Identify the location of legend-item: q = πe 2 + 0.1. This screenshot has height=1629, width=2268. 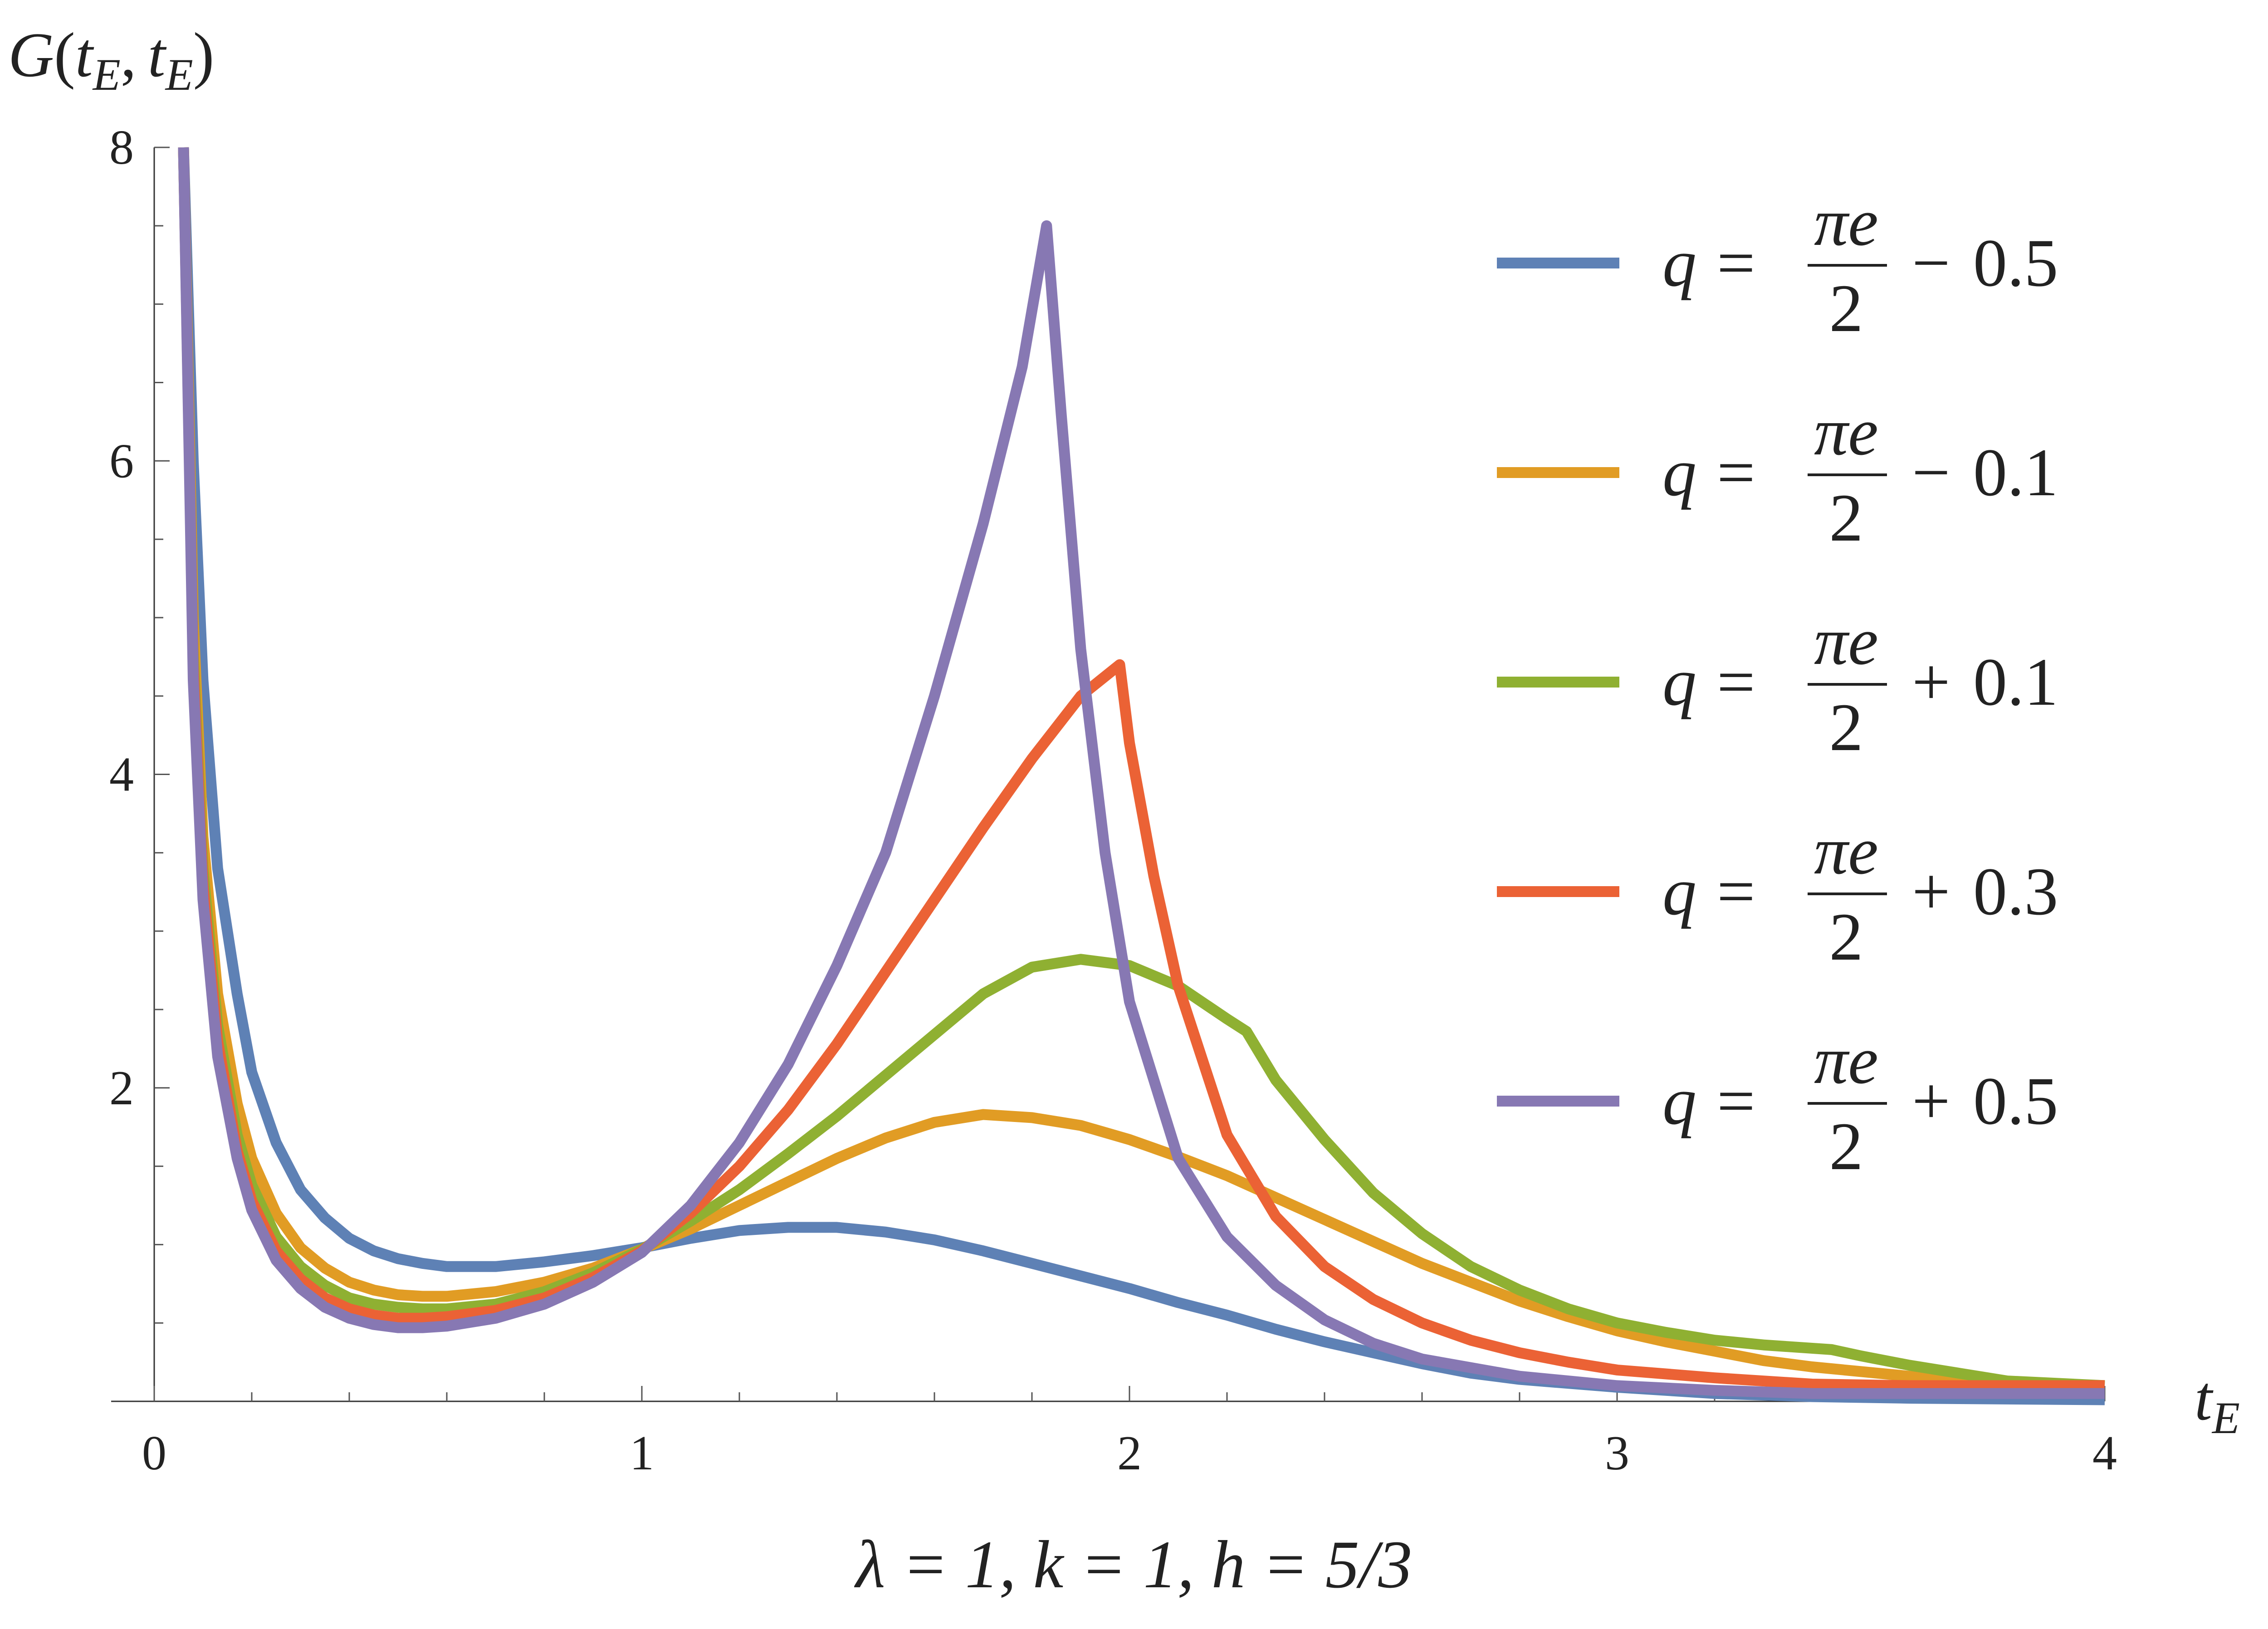
(1778, 684).